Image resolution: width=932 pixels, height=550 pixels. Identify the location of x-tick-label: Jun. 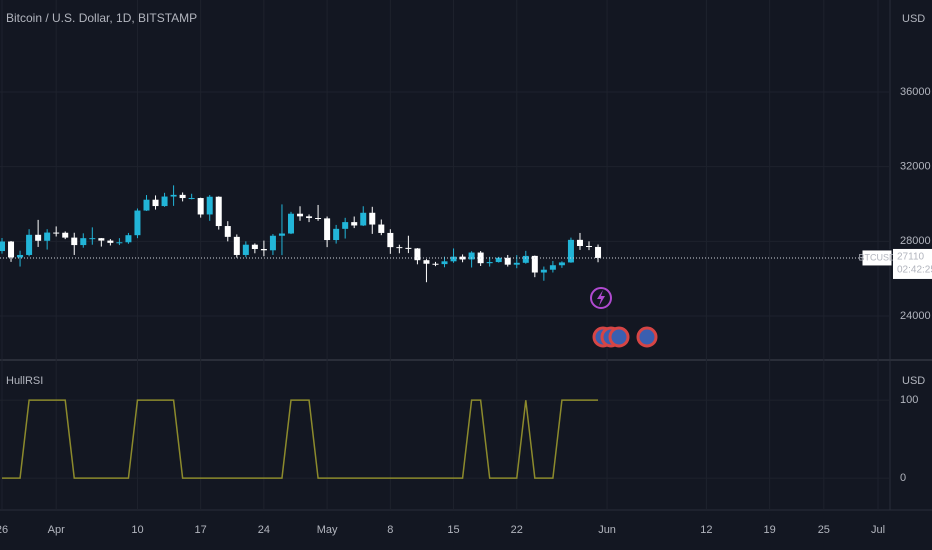
(607, 530).